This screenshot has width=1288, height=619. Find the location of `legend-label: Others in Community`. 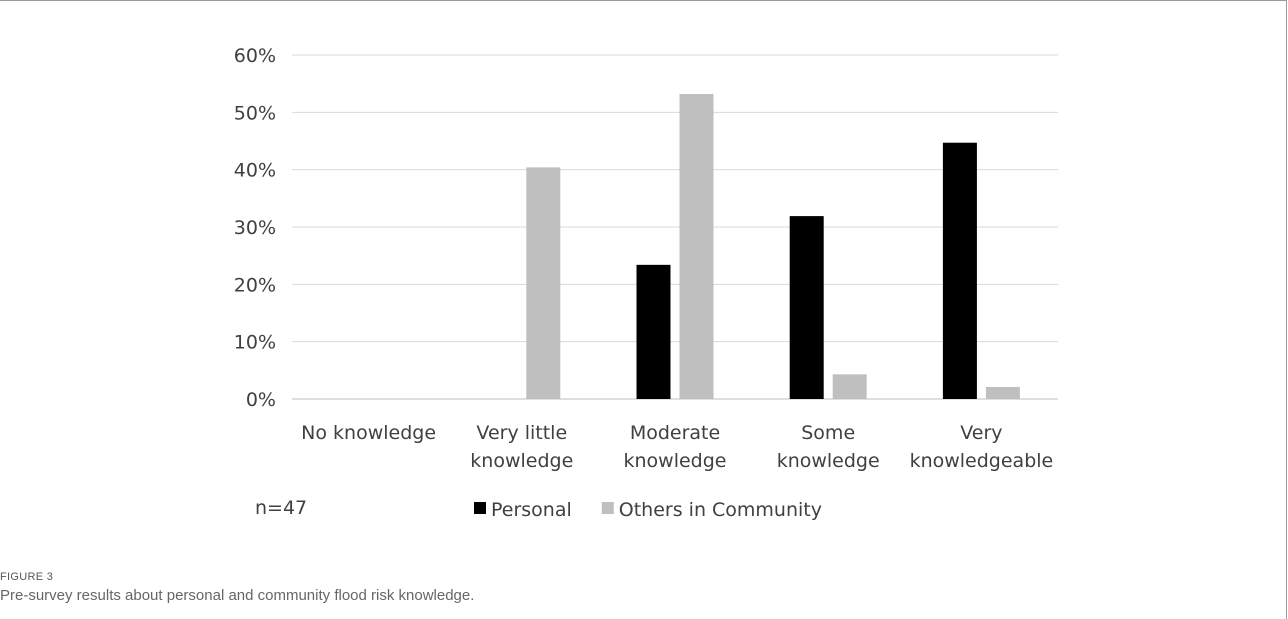

legend-label: Others in Community is located at coordinates (720, 510).